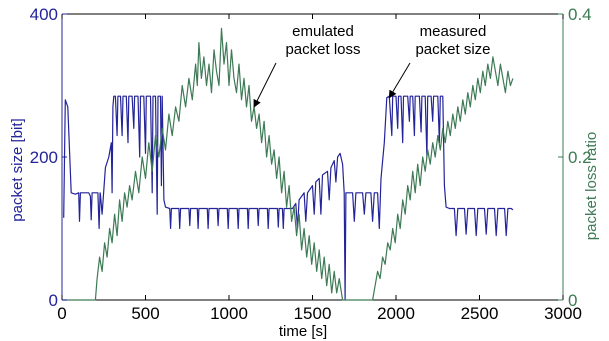 The image size is (609, 341). What do you see at coordinates (591, 186) in the screenshot?
I see `y-axis-label-right: packet loss ratio` at bounding box center [591, 186].